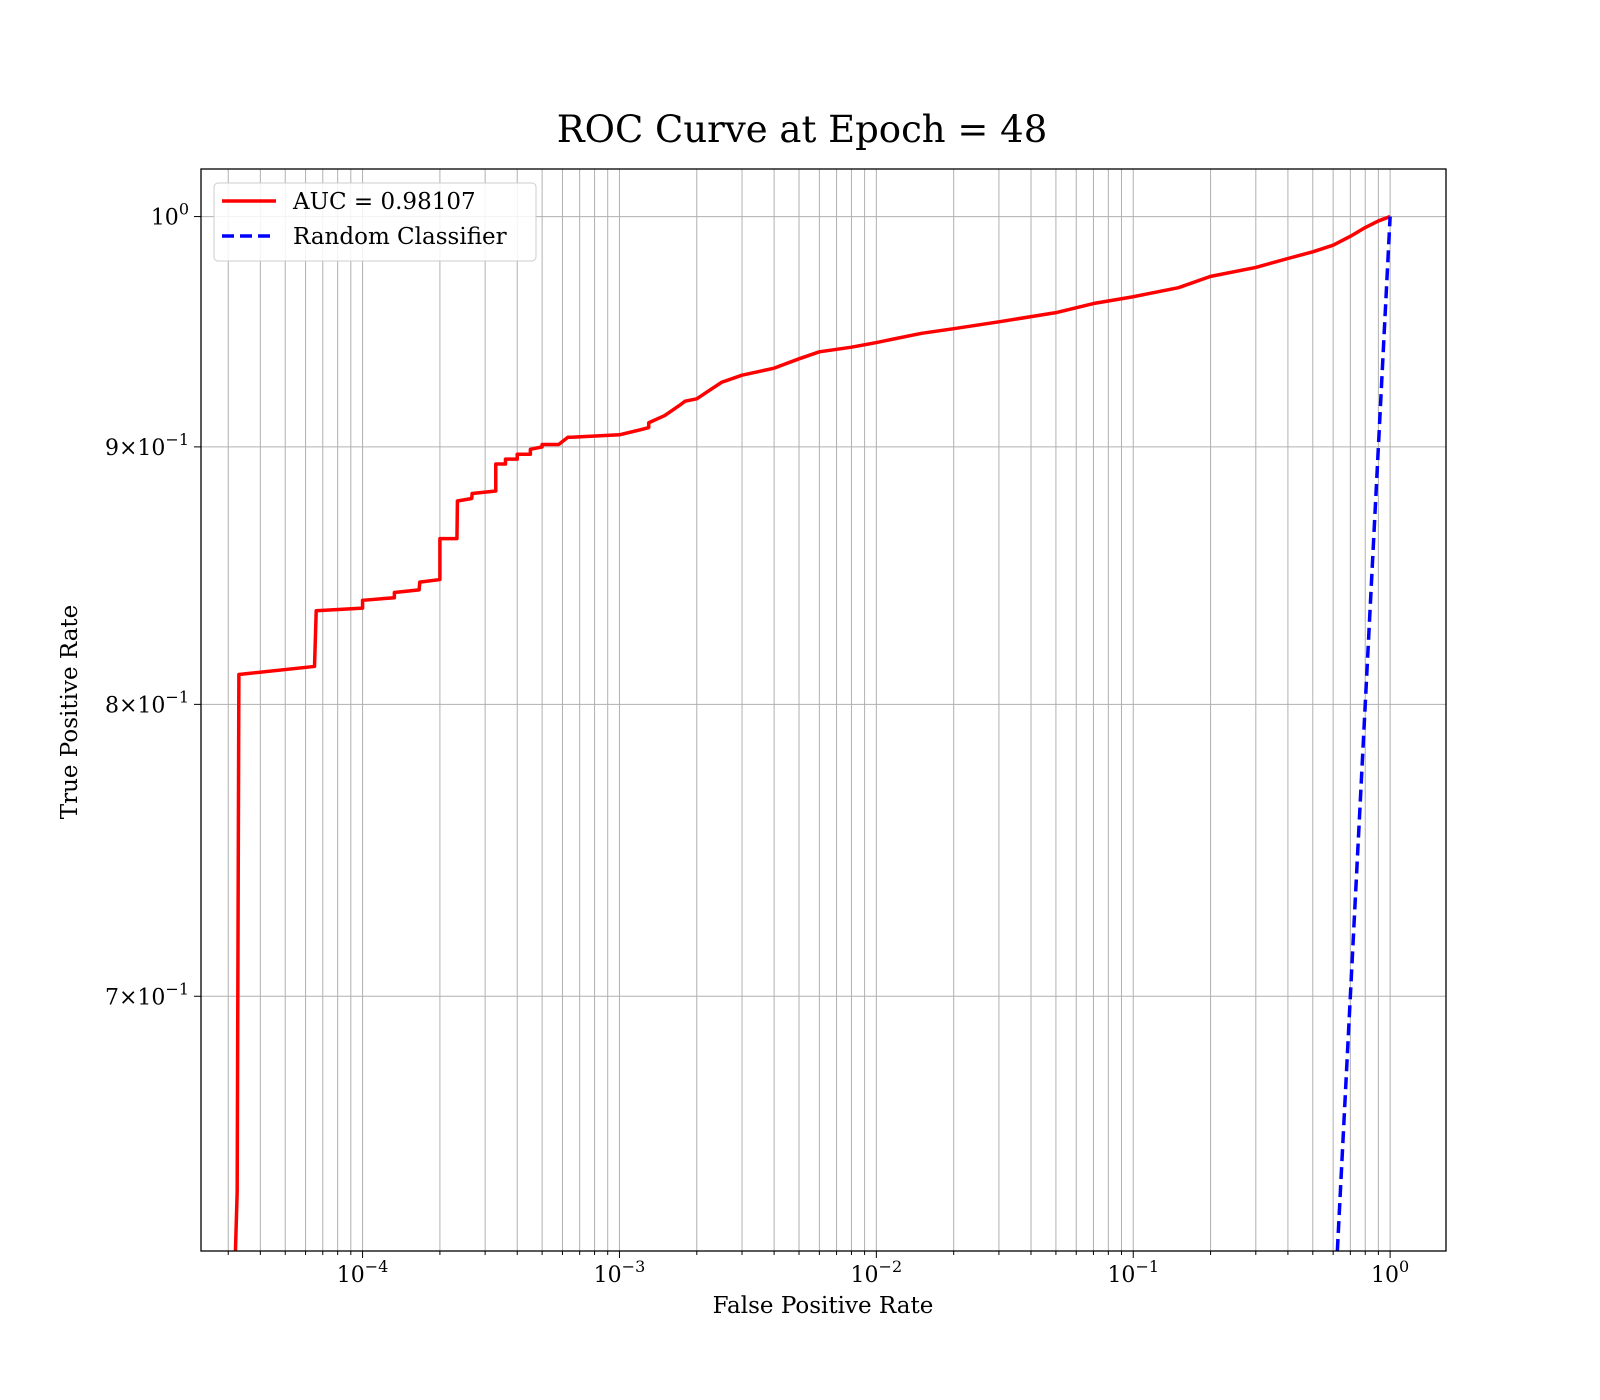 This screenshot has height=1400, width=1600. Describe the element at coordinates (823, 1306) in the screenshot. I see `x-axis-label: False Positive Rate` at that location.